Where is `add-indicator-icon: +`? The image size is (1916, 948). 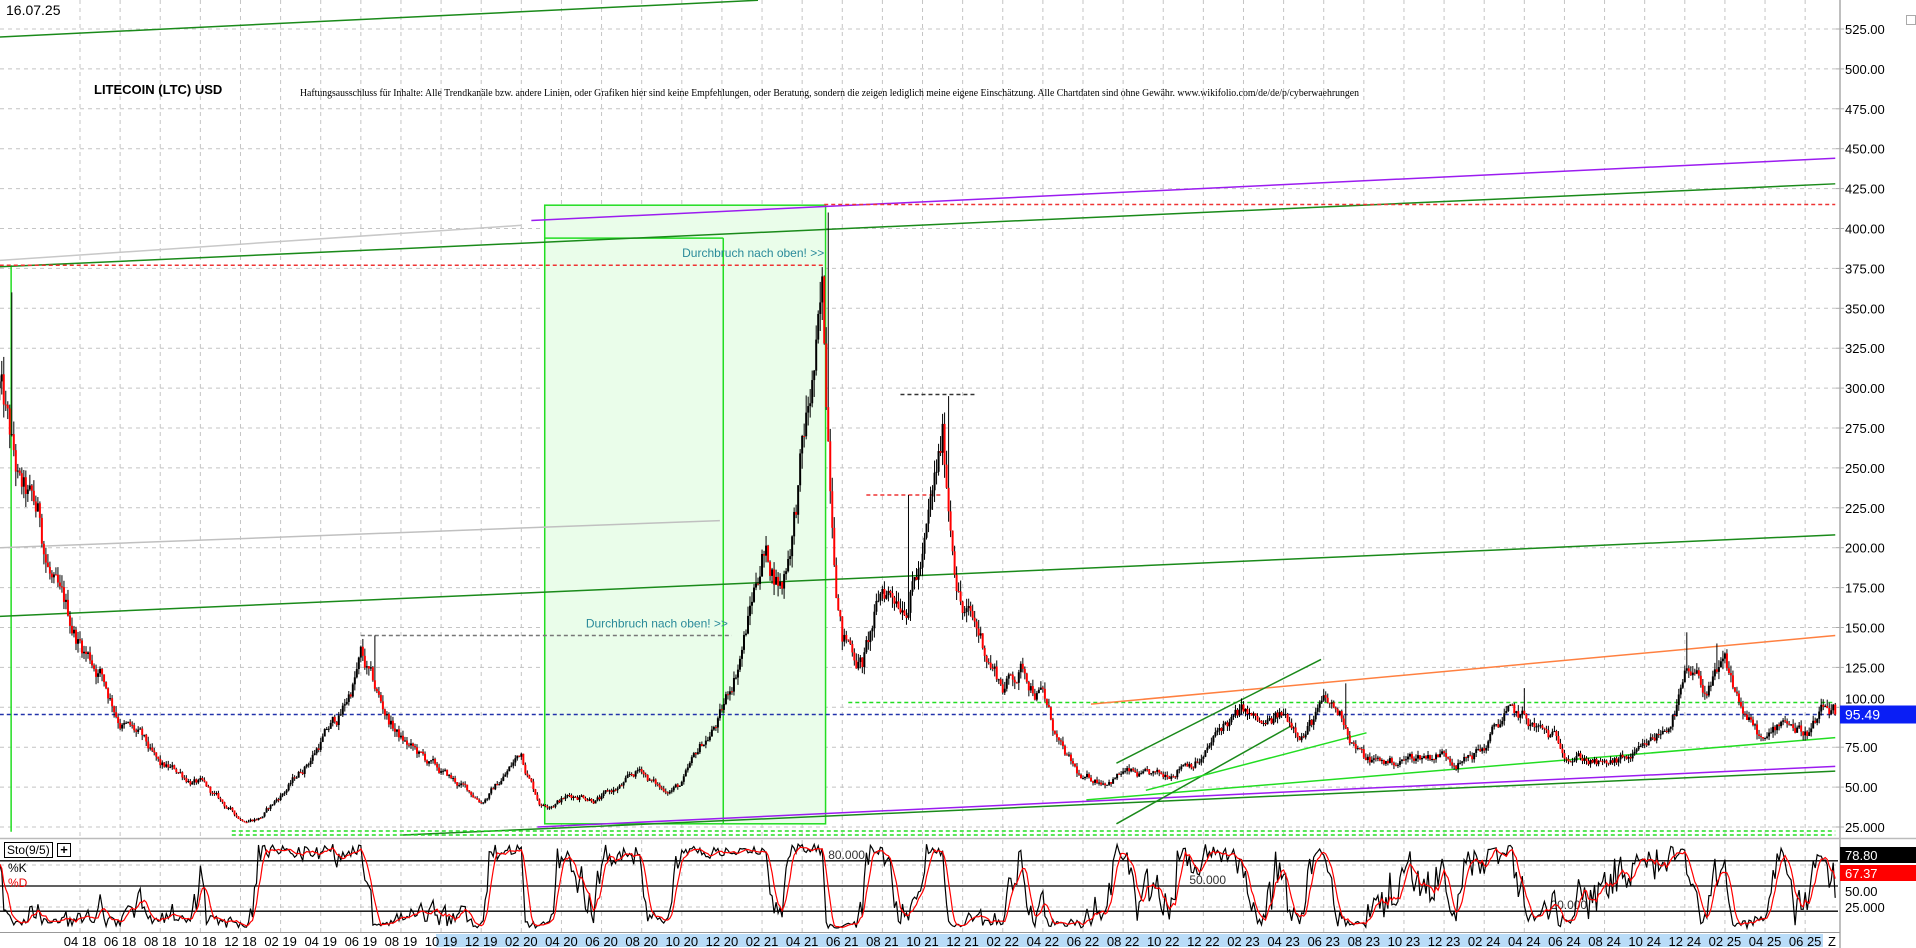
add-indicator-icon: + is located at coordinates (64, 850).